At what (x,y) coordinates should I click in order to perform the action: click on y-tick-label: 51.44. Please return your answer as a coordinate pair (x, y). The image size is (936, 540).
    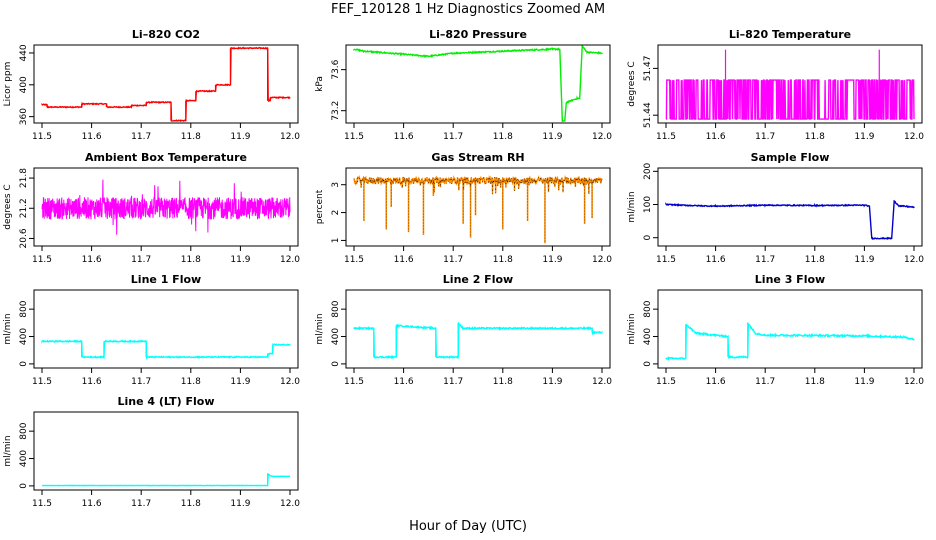
    Looking at the image, I should click on (648, 115).